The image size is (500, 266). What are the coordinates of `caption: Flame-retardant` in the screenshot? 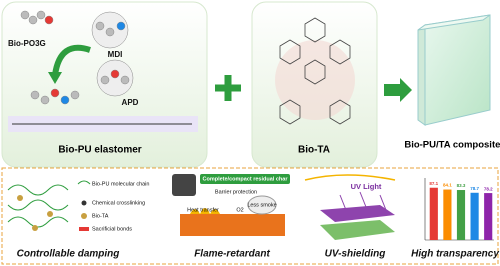 It's located at (232, 254).